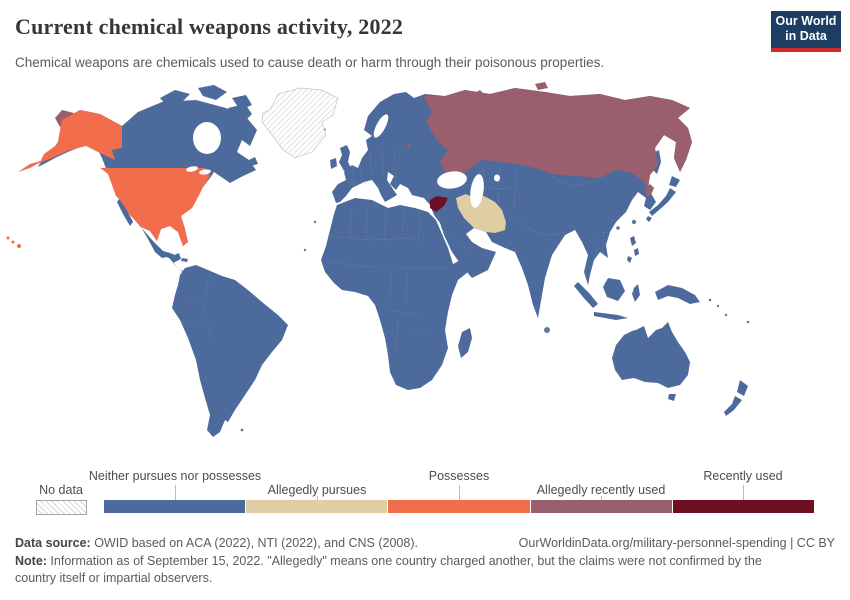  Describe the element at coordinates (173, 256) in the screenshot. I see `region-caribbean` at that location.